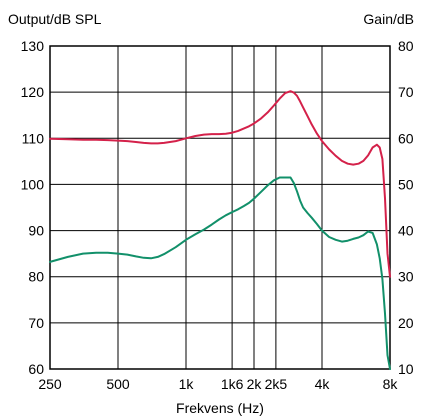 The image size is (422, 419). What do you see at coordinates (33, 46) in the screenshot?
I see `left-tick-label: 130` at bounding box center [33, 46].